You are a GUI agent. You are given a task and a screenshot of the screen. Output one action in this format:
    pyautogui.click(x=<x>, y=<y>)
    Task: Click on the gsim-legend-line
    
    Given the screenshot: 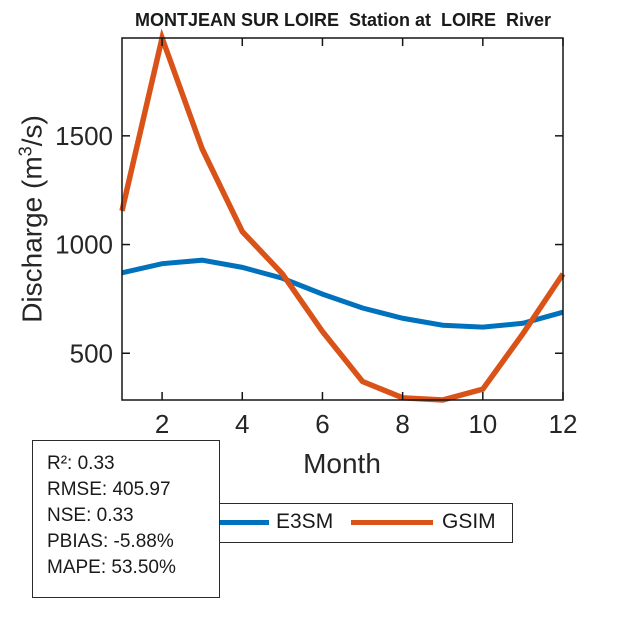 What is the action you would take?
    pyautogui.click(x=392, y=522)
    